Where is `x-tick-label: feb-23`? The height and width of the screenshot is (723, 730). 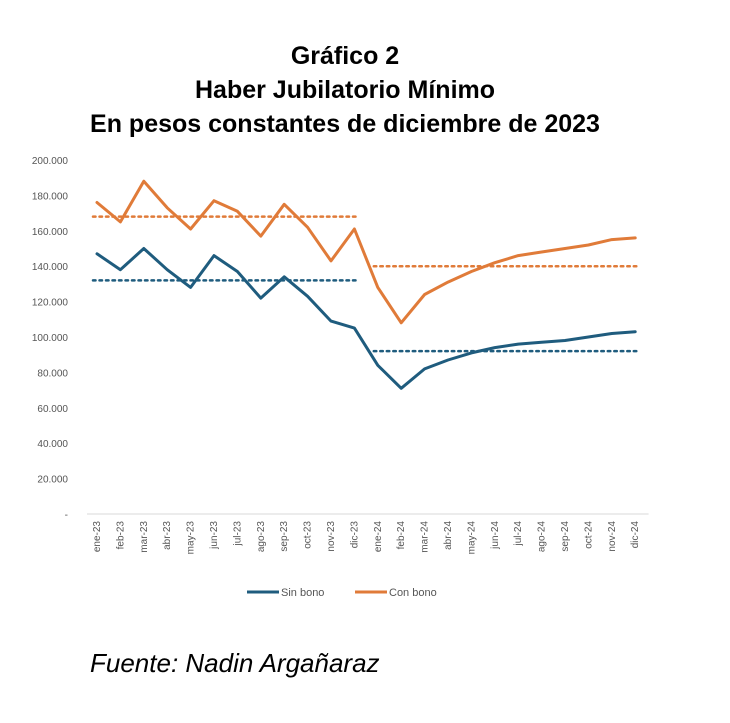
x-tick-label: feb-23 is located at coordinates (120, 535).